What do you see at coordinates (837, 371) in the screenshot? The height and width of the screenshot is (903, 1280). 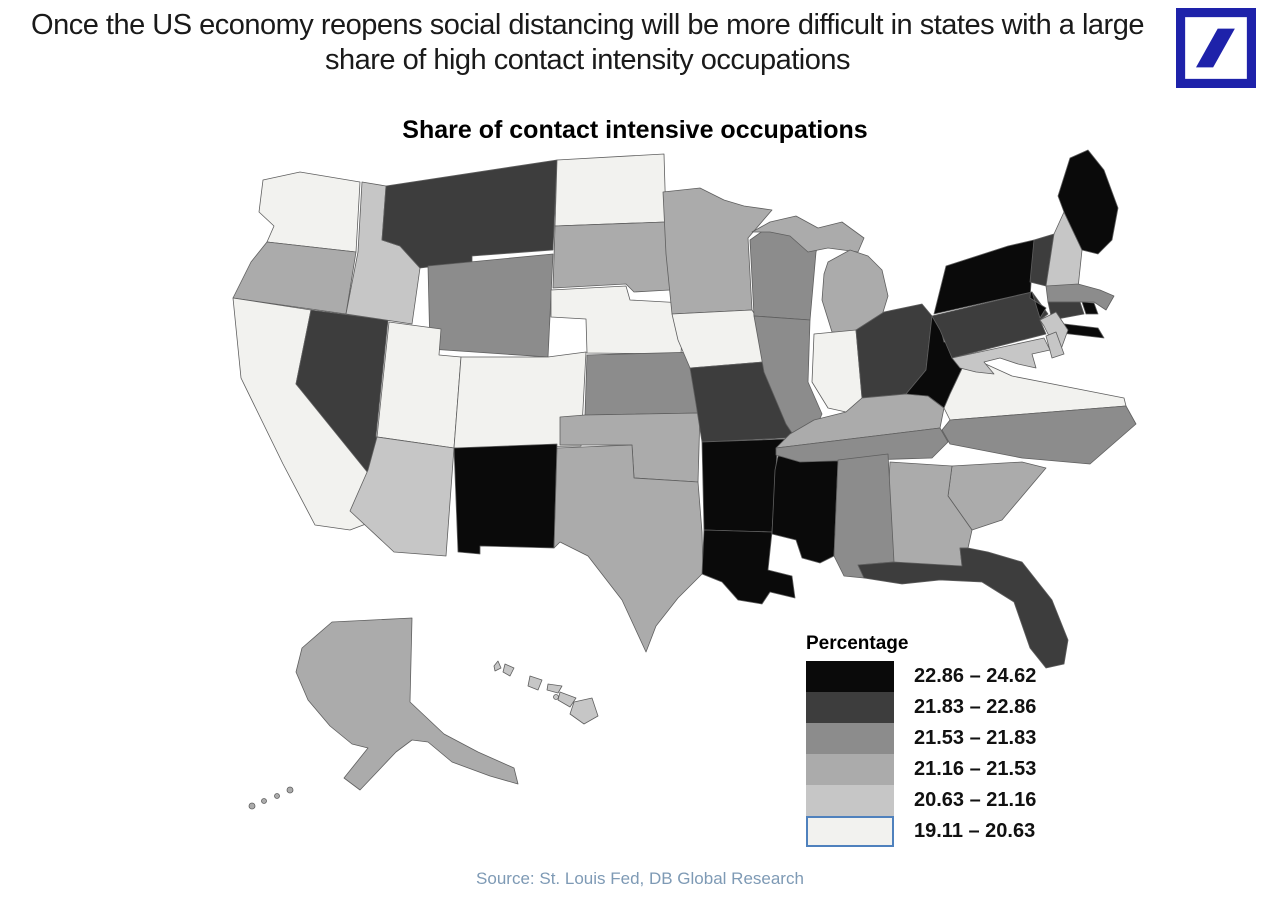 I see `state-indiana` at bounding box center [837, 371].